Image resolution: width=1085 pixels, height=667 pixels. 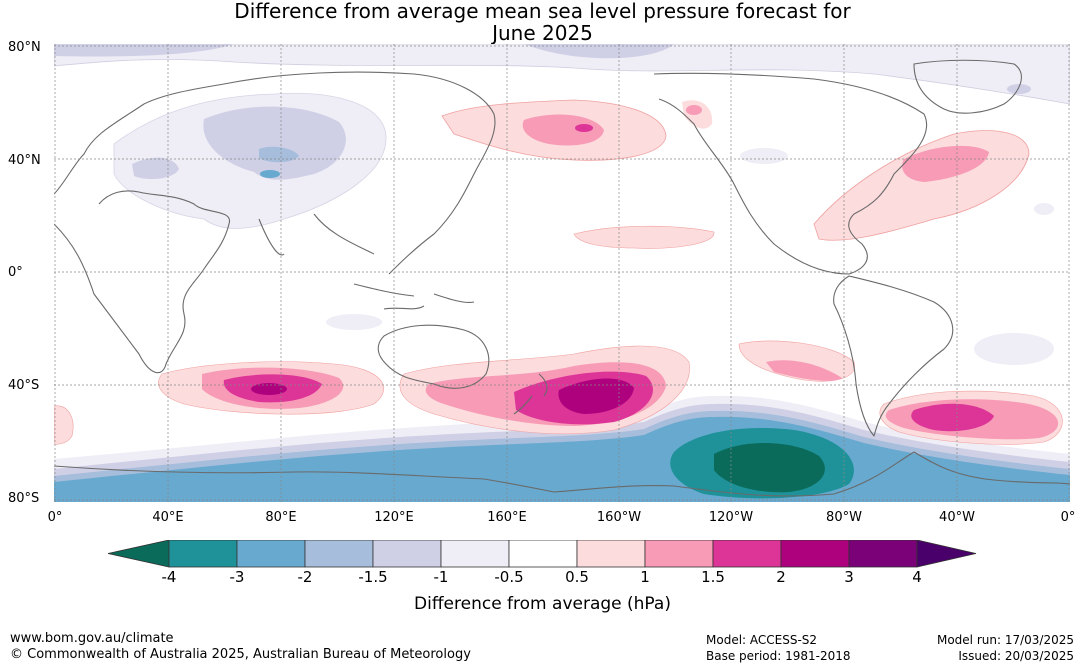 I want to click on atlantic-negative-anomalies, so click(x=897, y=149).